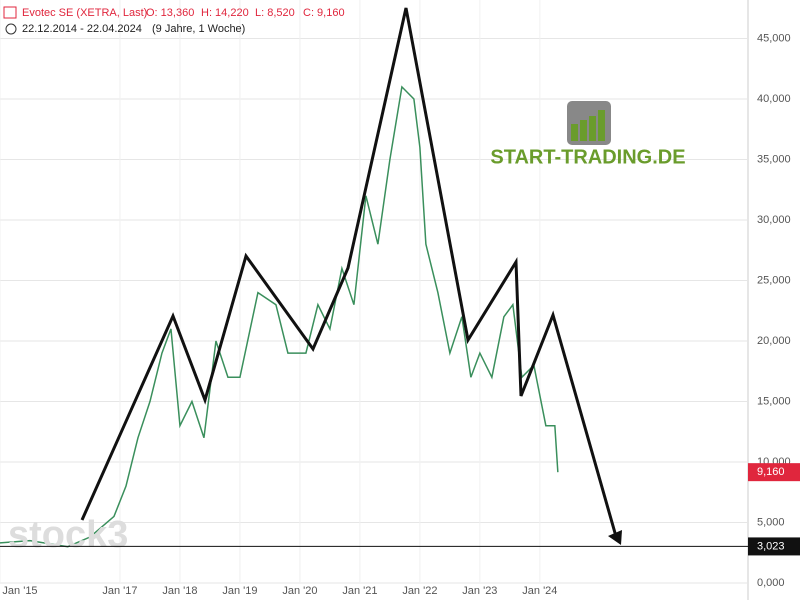 This screenshot has width=800, height=600. Describe the element at coordinates (771, 546) in the screenshot. I see `support-label: 3,023` at that location.